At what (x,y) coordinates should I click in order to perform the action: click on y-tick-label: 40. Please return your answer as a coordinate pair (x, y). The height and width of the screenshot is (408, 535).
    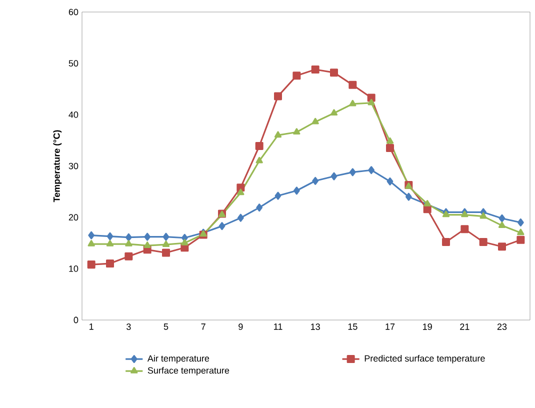
    Looking at the image, I should click on (73, 114).